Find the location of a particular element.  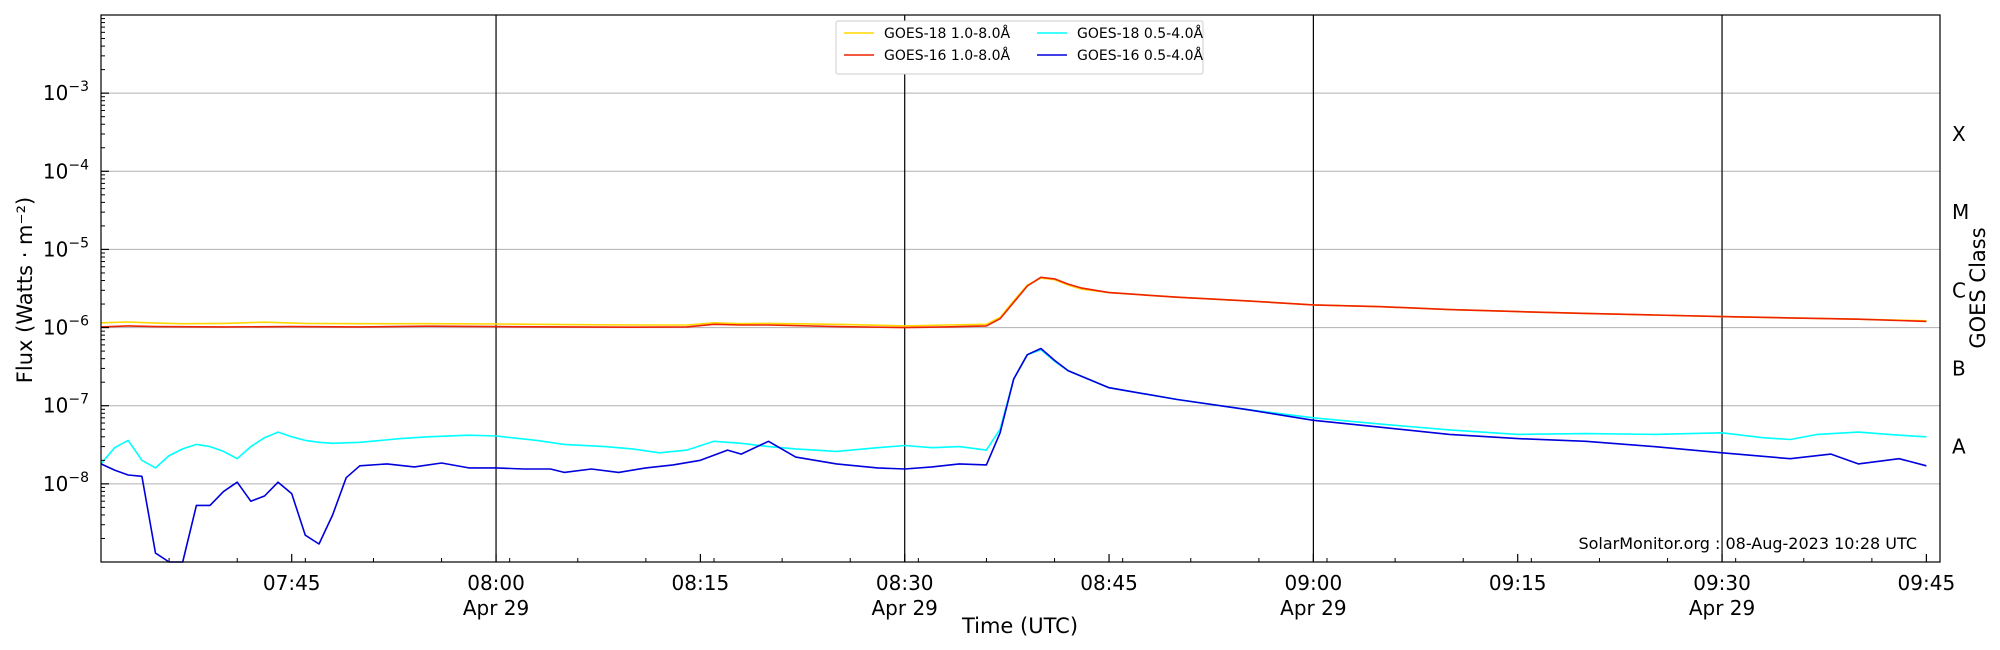

x-tick-label: 09:45 is located at coordinates (1927, 583).